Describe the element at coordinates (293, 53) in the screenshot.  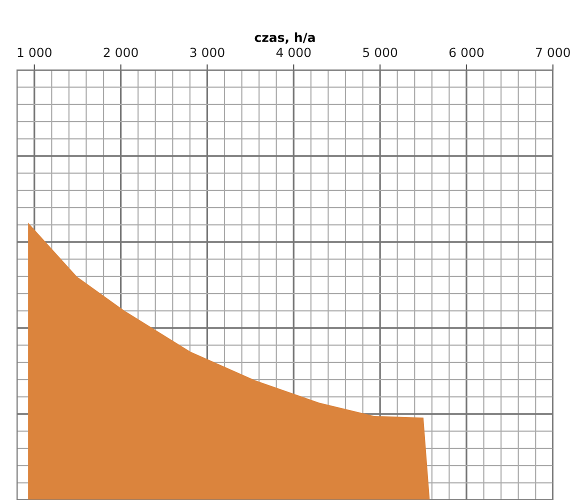
I see `x-tick-label: 4 000` at that location.